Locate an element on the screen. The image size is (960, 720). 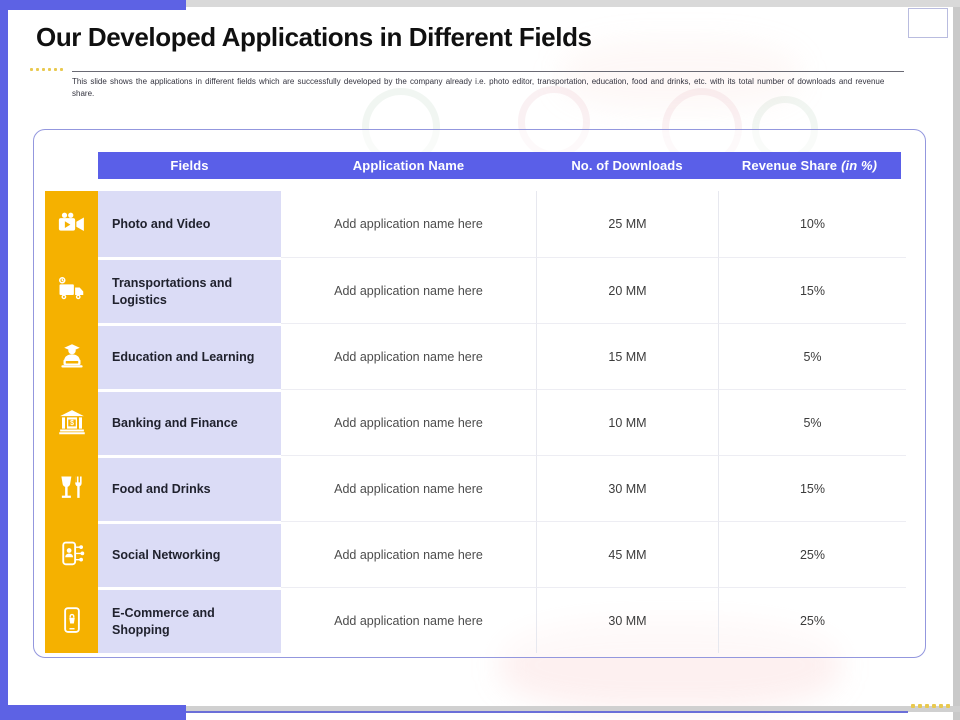
revenue-share-label: Revenue Share is located at coordinates (789, 165).